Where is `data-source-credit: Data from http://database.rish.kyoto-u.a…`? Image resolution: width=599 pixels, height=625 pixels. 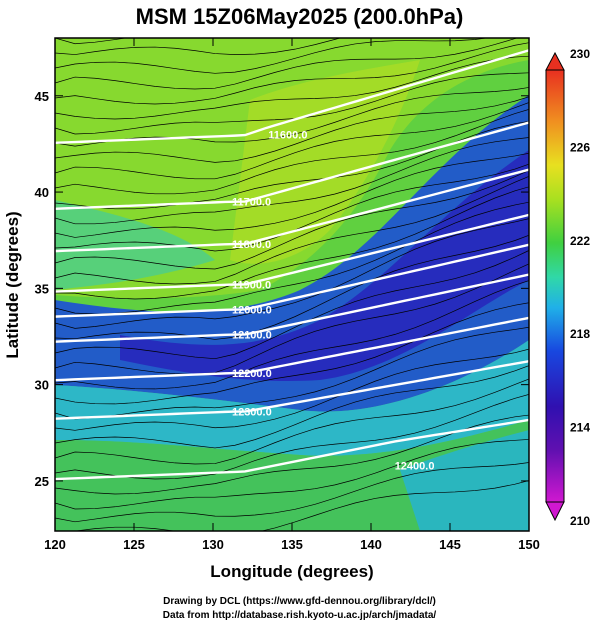 data-source-credit: Data from http://database.rish.kyoto-u.a… is located at coordinates (299, 615).